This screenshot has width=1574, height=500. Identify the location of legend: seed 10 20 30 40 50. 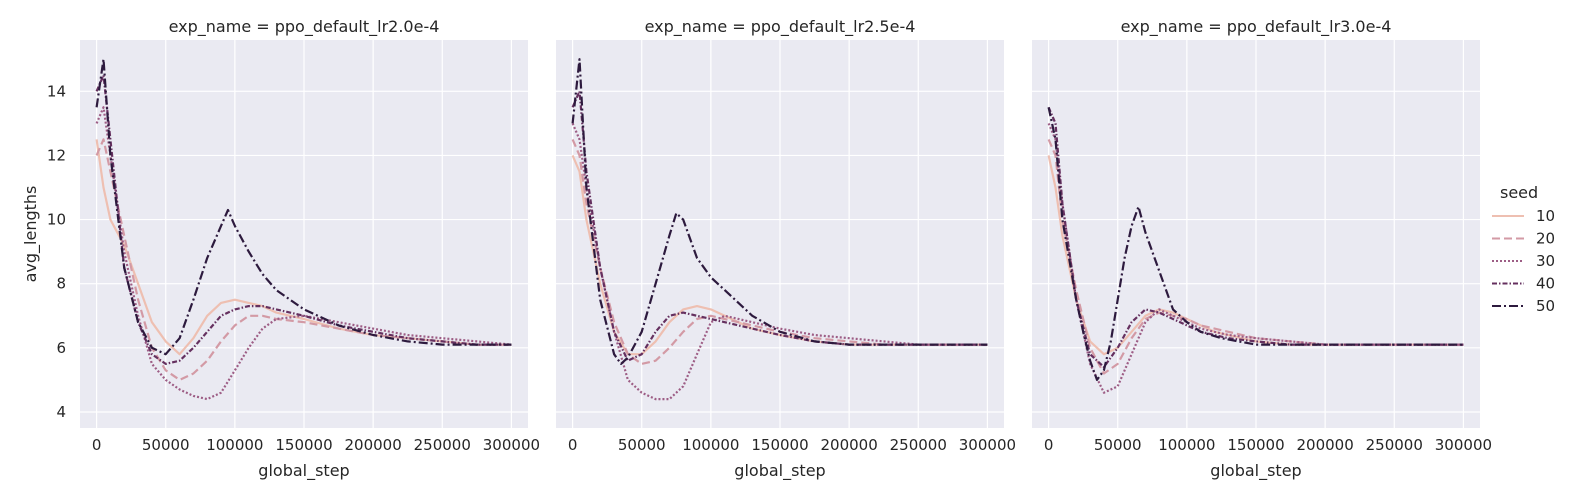
(1523, 249).